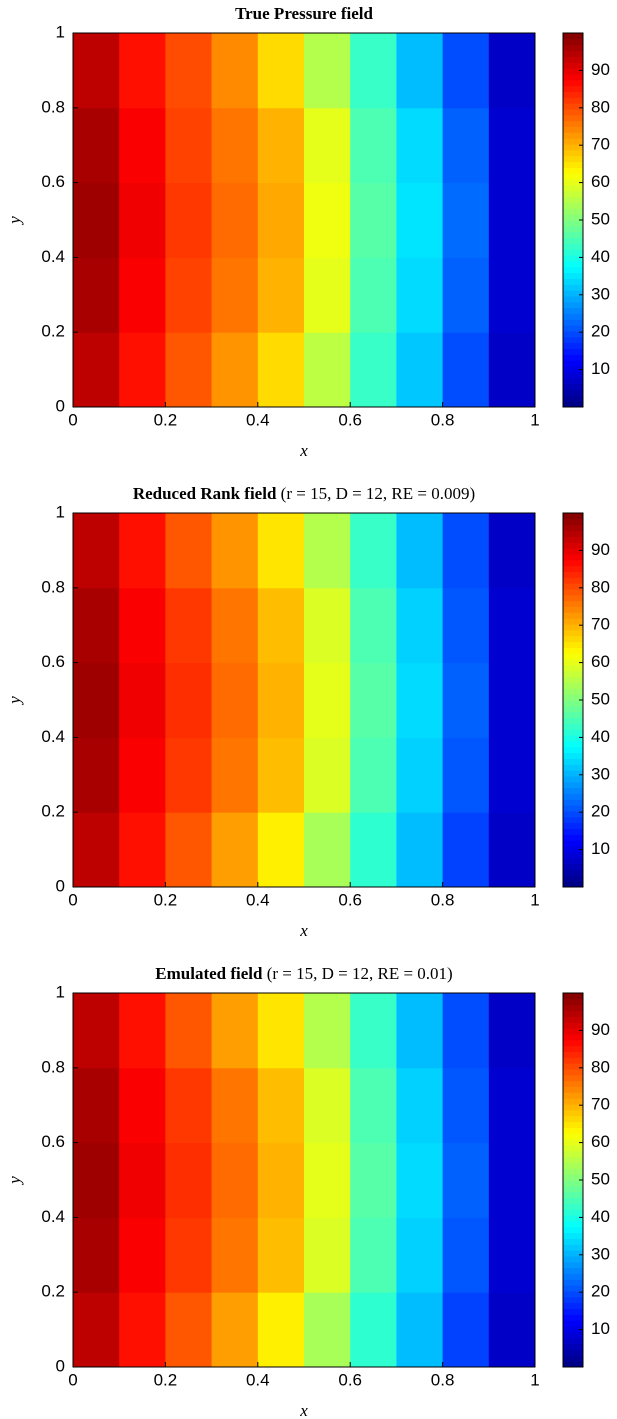 This screenshot has width=617, height=1419. What do you see at coordinates (303, 930) in the screenshot?
I see `x-axis-label: x` at bounding box center [303, 930].